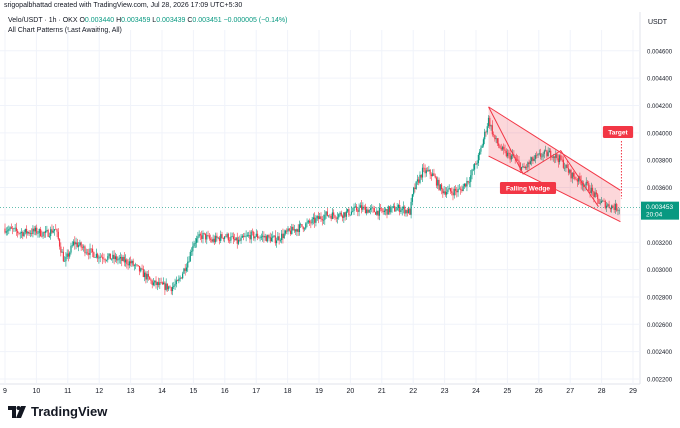 This screenshot has width=680, height=428. I want to click on x-tick-label: 25, so click(508, 391).